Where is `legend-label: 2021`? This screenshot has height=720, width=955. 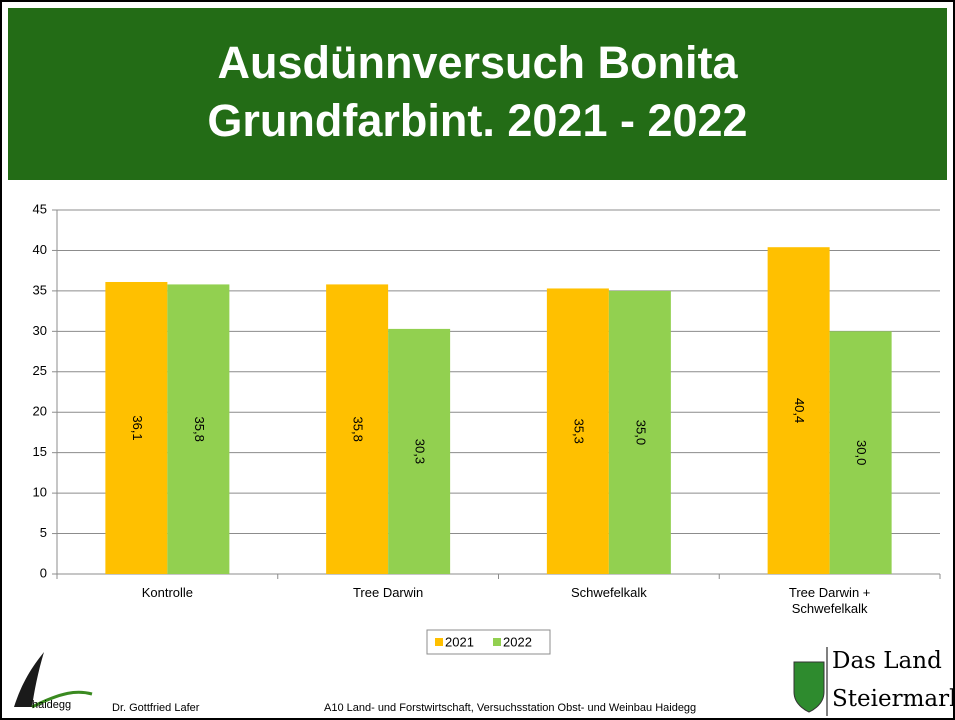
legend-label: 2021 is located at coordinates (459, 641).